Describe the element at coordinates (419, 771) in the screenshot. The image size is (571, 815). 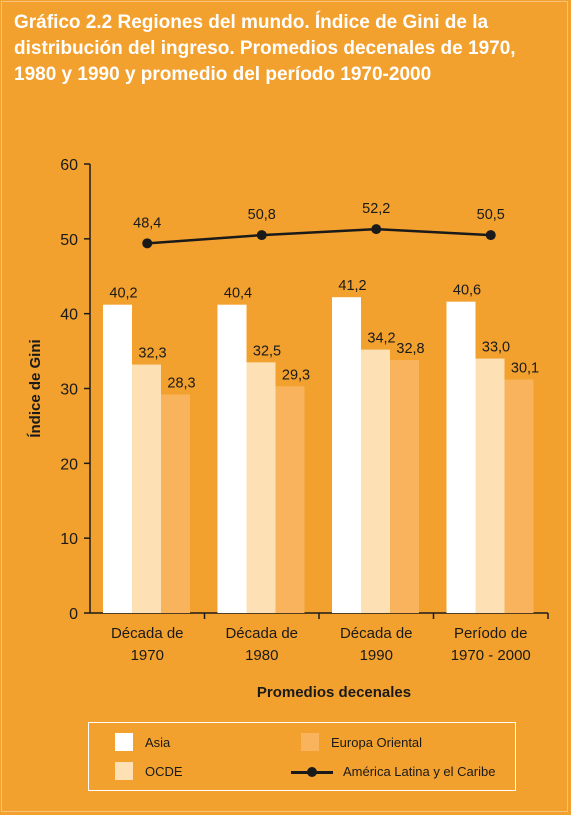
I see `legend-label-latam: América Latina y el Caribe` at that location.